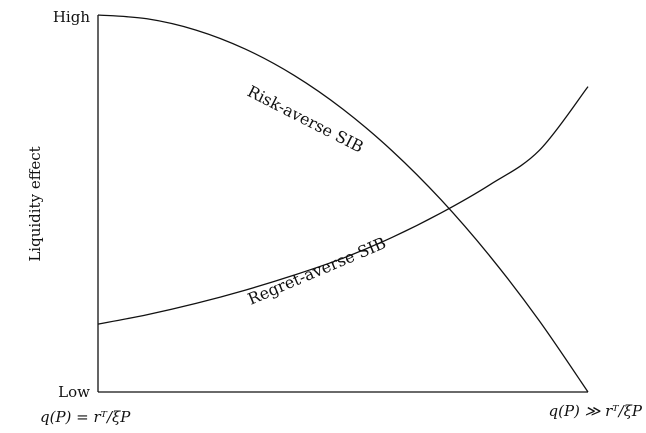  Describe the element at coordinates (317, 270) in the screenshot. I see `series-label-regret-averse: Regret-averse SIB` at that location.